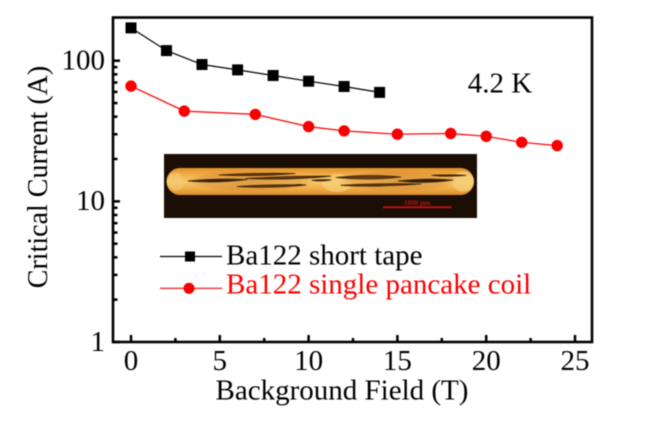 This screenshot has width=647, height=427. I want to click on svg-text: Critical Current (A), so click(38, 177).